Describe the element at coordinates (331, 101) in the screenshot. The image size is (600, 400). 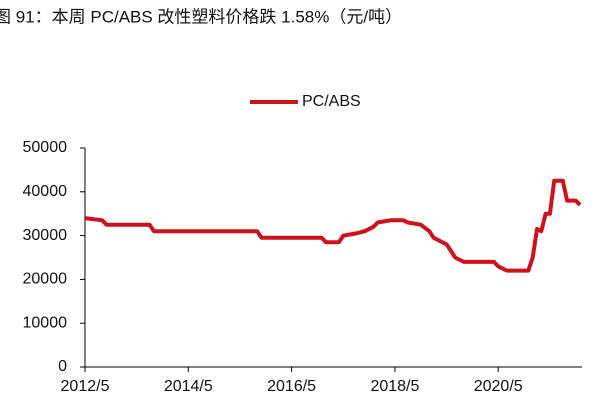
I see `legend-label: PC/ABS` at that location.